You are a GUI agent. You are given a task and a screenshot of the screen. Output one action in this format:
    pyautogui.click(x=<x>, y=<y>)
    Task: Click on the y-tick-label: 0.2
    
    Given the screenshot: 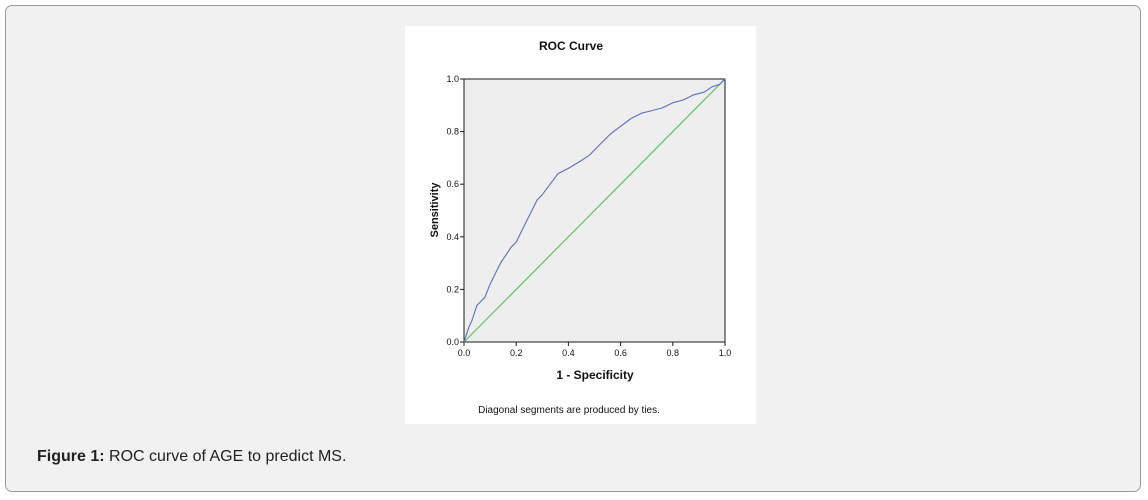 What is the action you would take?
    pyautogui.click(x=452, y=289)
    